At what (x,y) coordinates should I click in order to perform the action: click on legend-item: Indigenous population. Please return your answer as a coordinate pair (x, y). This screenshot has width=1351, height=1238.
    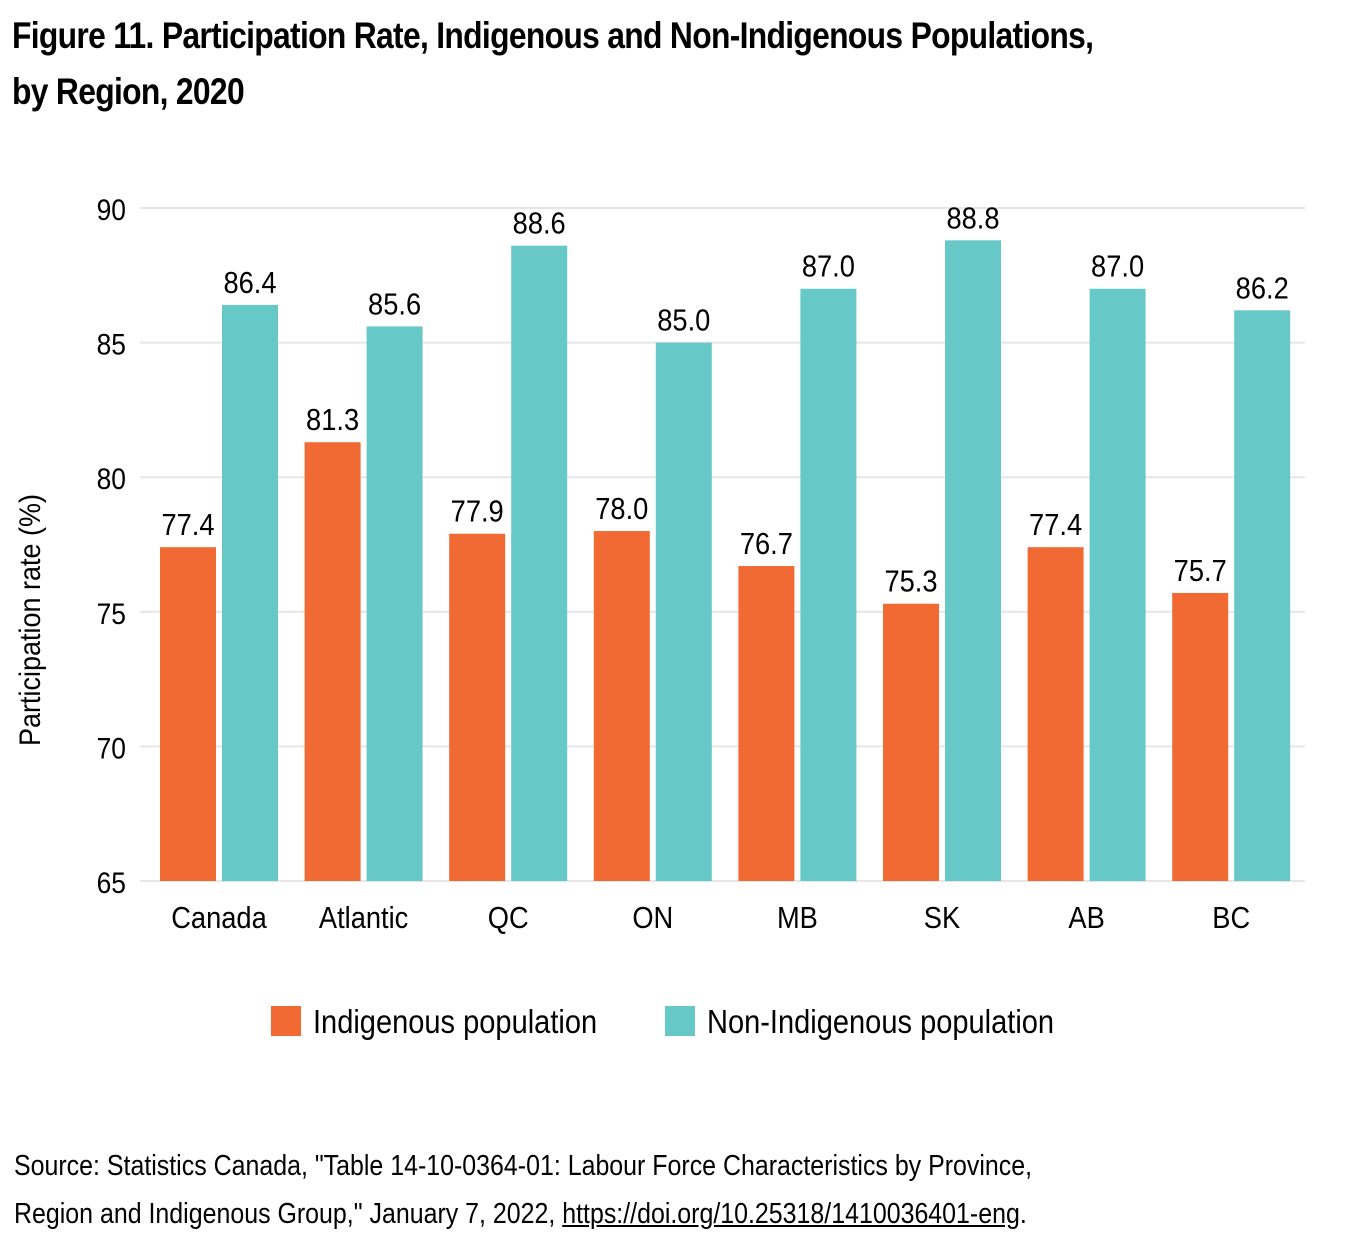
    Looking at the image, I should click on (434, 1021).